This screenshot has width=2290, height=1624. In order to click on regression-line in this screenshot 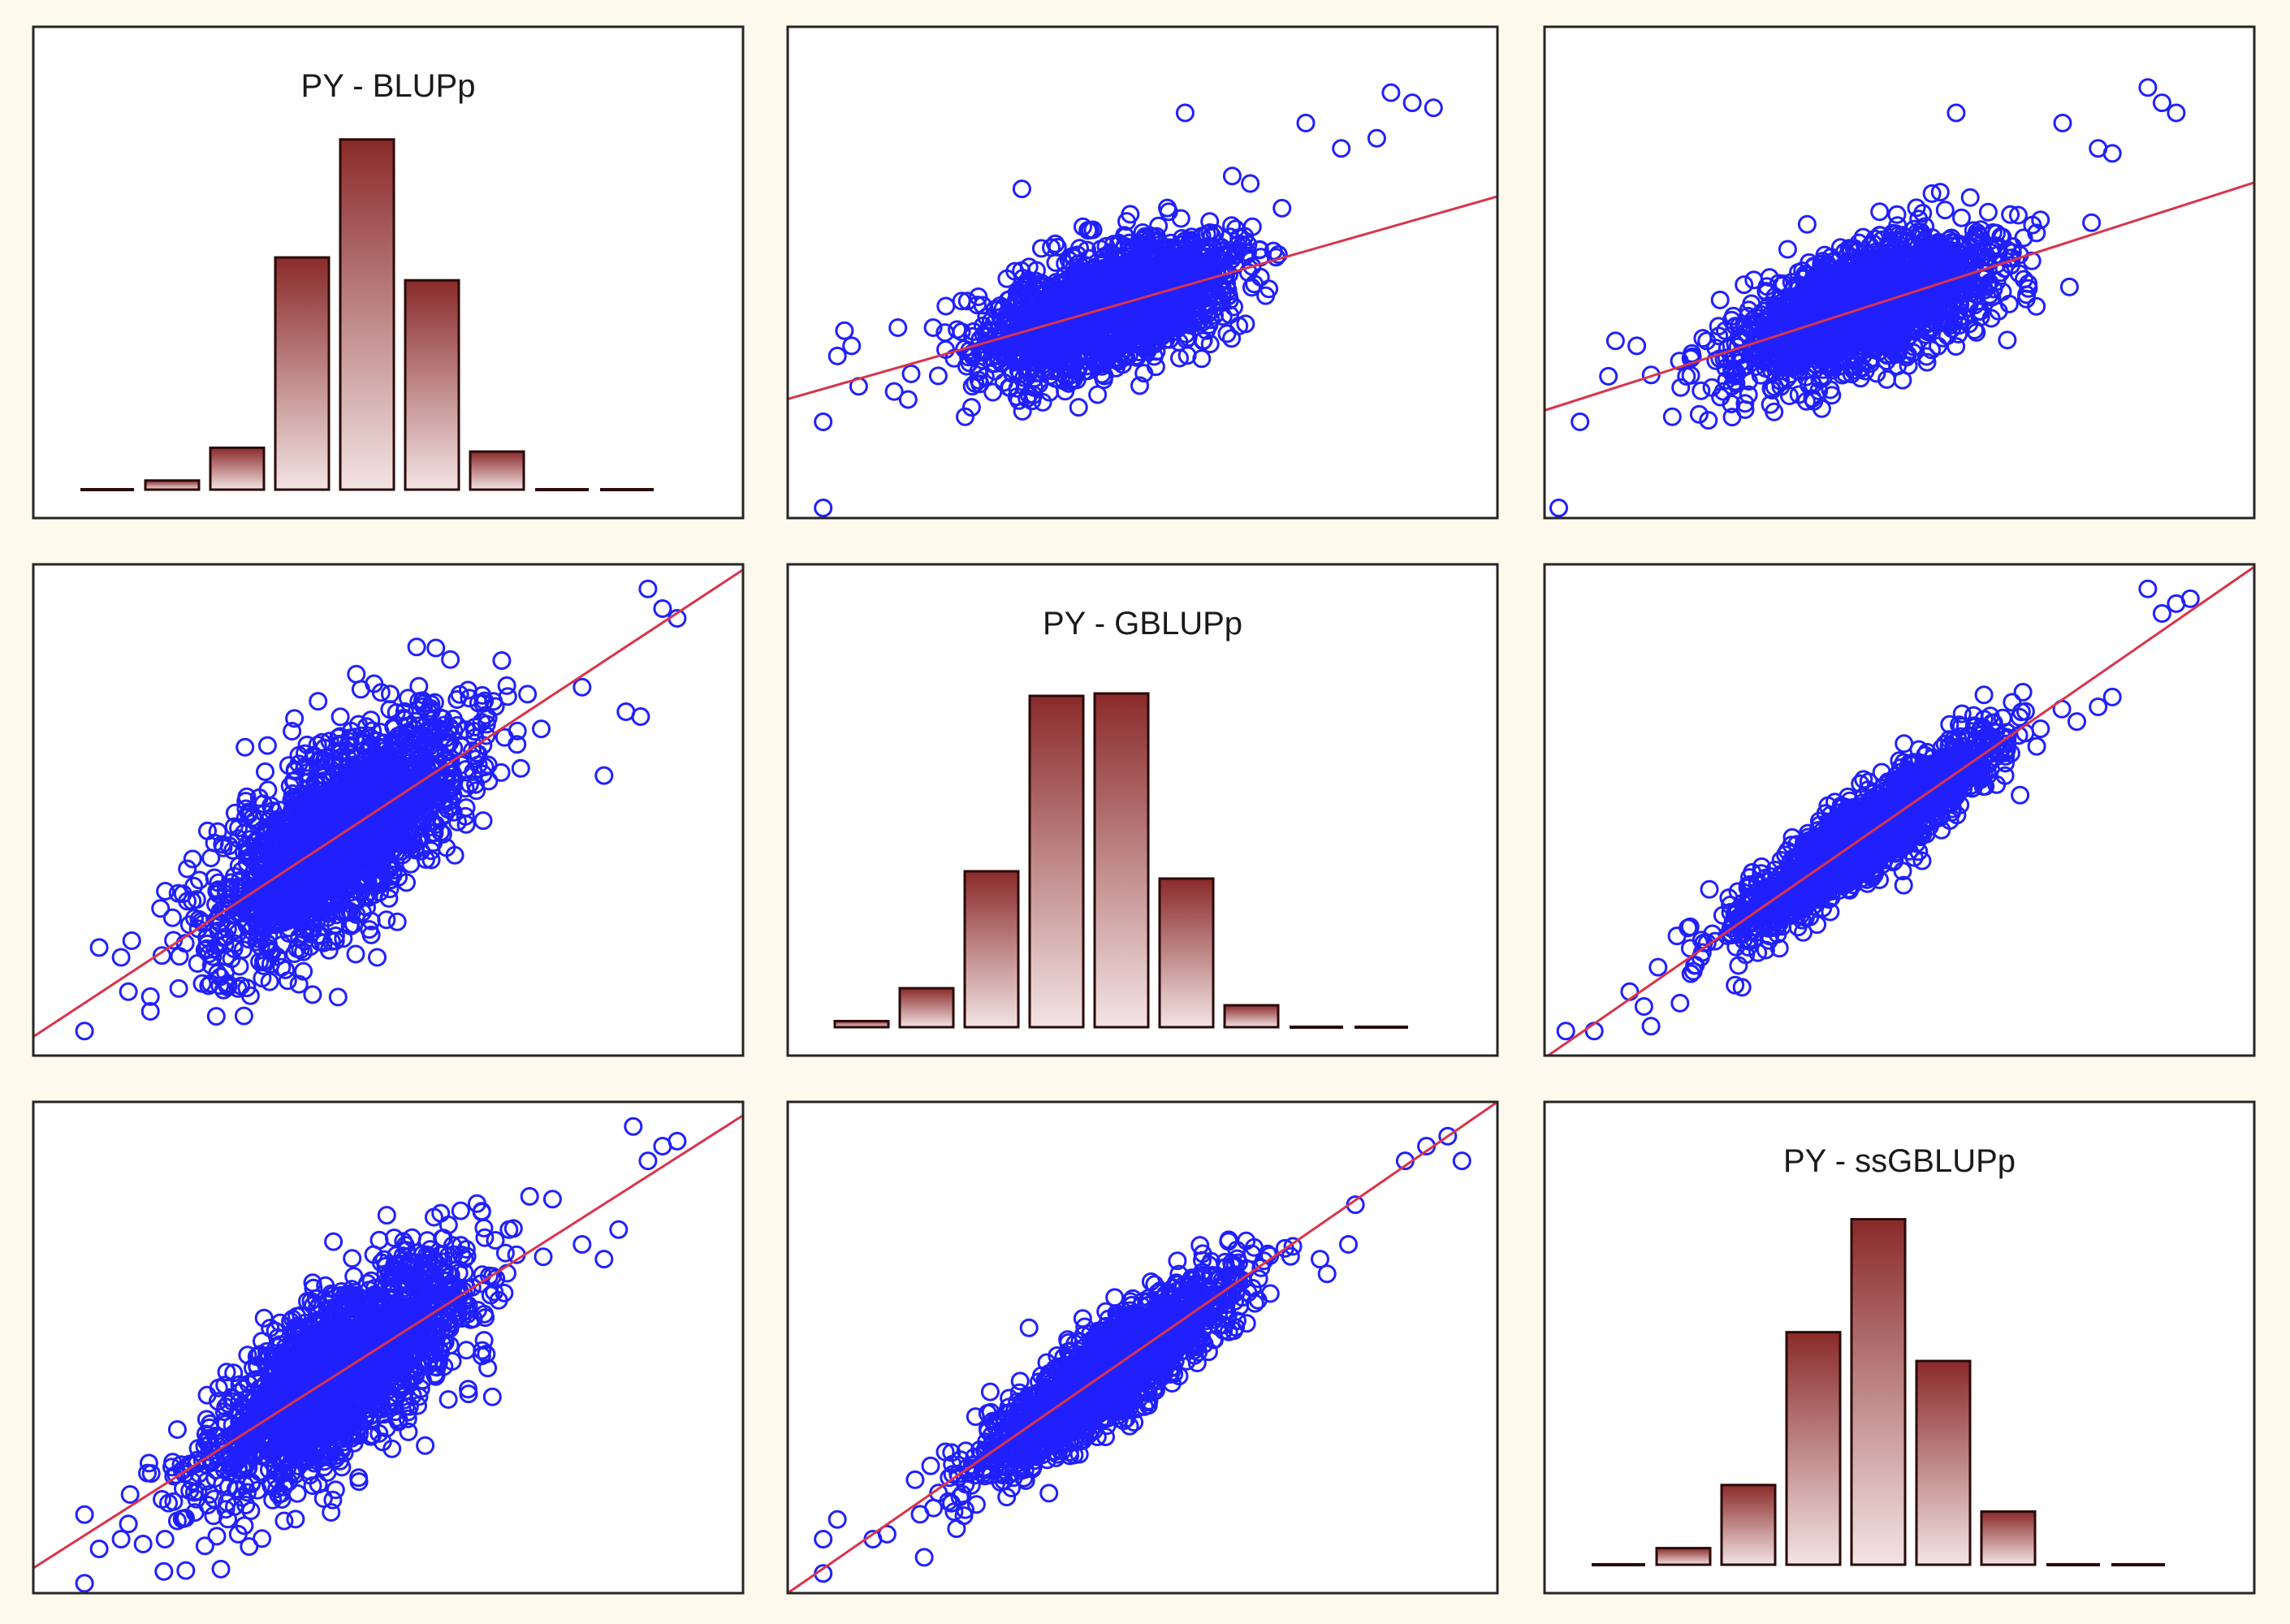, I will do `click(1899, 297)`.